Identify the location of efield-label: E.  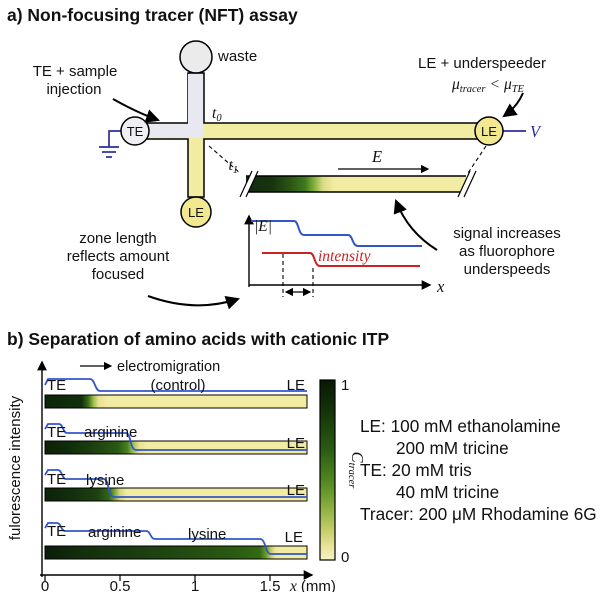
(376, 156).